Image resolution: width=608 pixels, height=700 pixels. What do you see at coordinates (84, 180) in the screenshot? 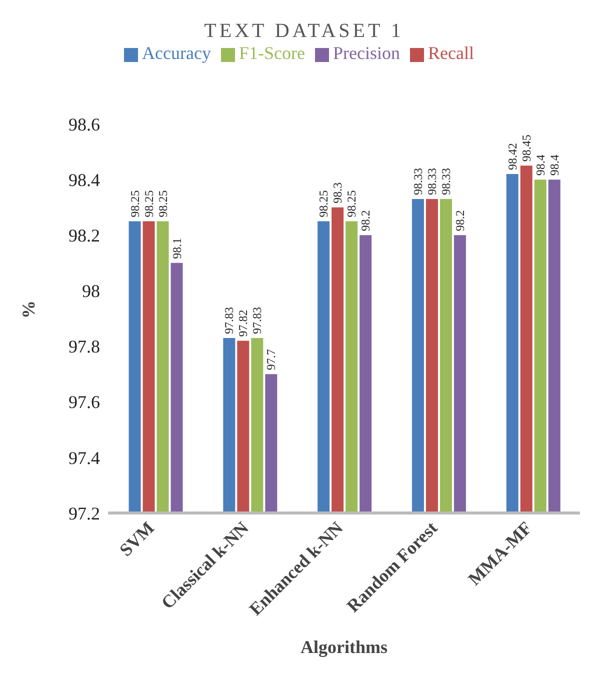
I see `y-tick-label: 98.4` at bounding box center [84, 180].